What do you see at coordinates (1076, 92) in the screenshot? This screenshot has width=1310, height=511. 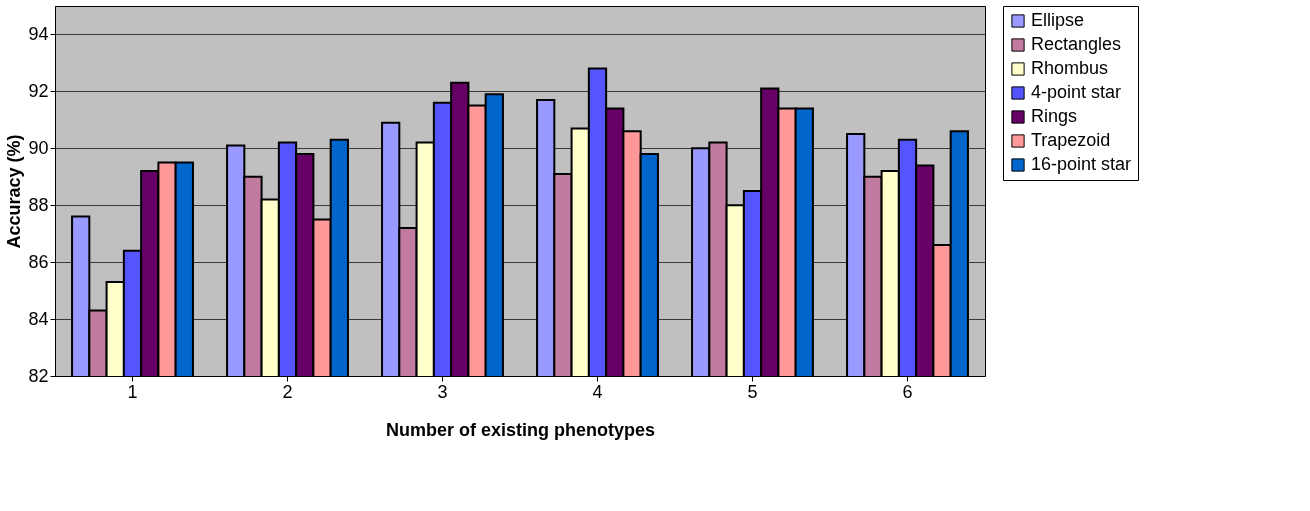 I see `legend-label: 4-point star` at bounding box center [1076, 92].